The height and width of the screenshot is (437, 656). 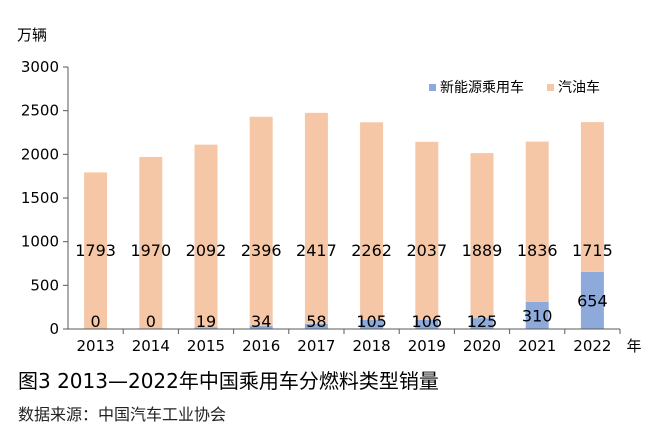 I want to click on bar-ev-2021, so click(x=537, y=315).